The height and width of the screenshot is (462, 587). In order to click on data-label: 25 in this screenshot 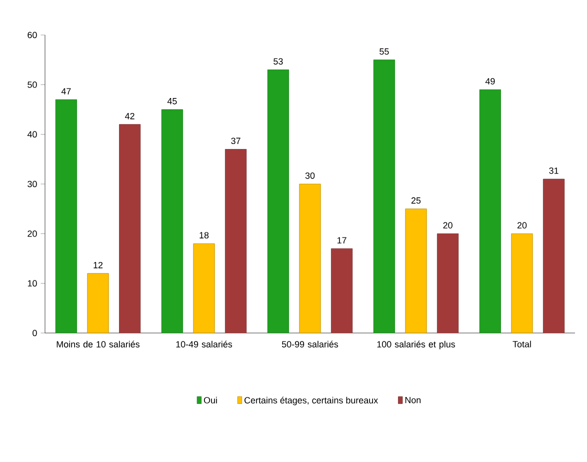, I will do `click(416, 200)`.